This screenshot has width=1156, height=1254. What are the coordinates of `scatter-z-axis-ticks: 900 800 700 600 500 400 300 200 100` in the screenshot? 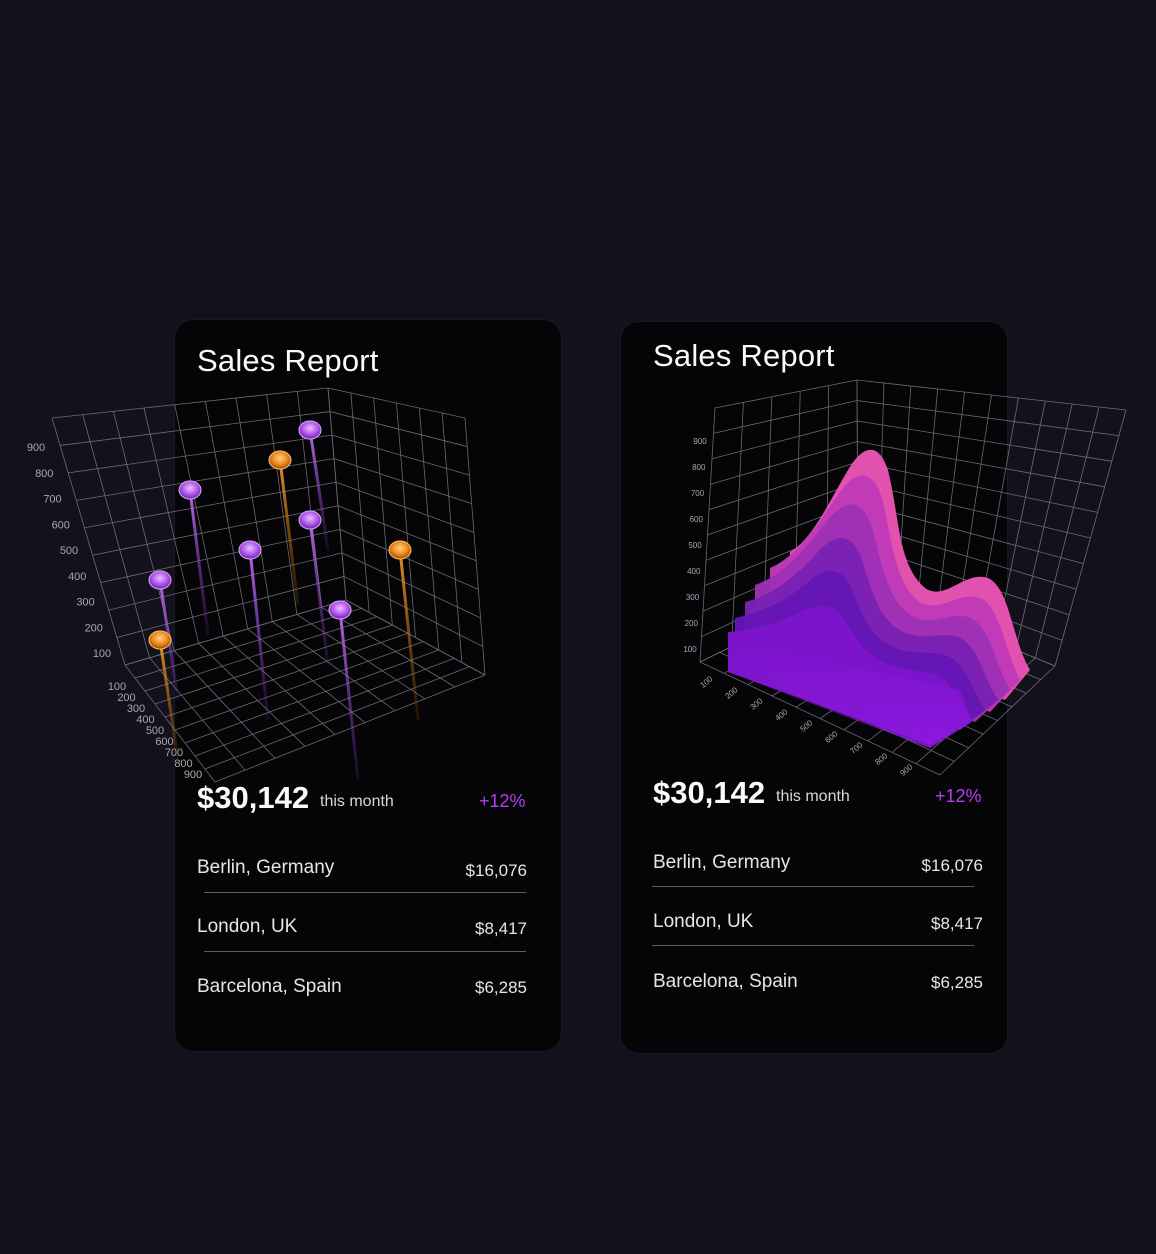 It's located at (69, 551).